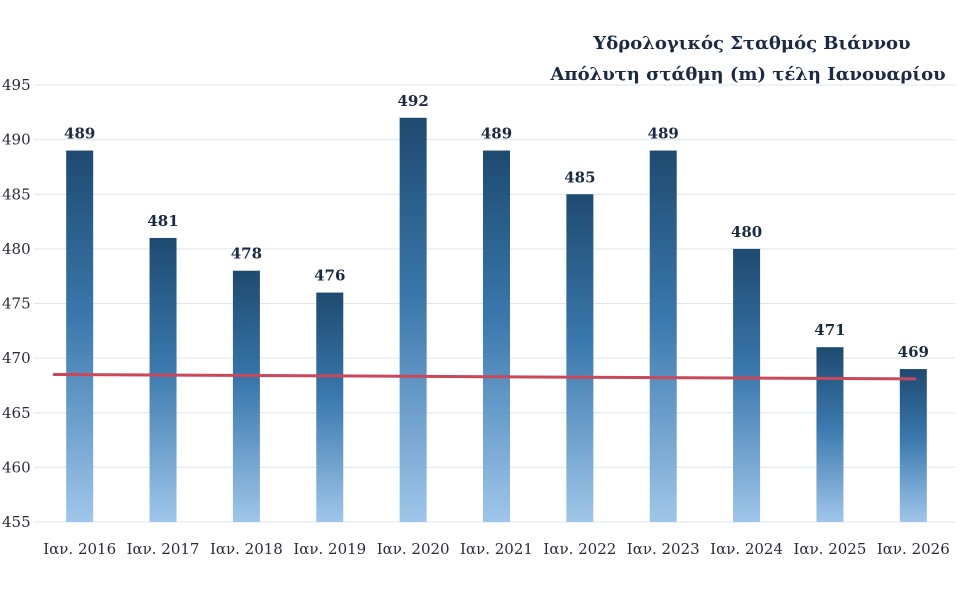 This screenshot has height=595, width=968. I want to click on x-tick-label: Ιαν. 2021, so click(496, 549).